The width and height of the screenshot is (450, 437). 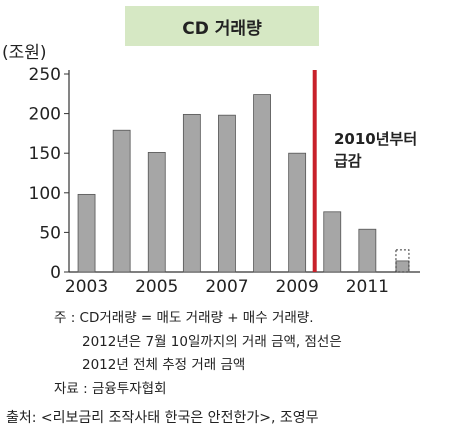 I want to click on x-tick-label-2009: 2009, so click(x=297, y=287).